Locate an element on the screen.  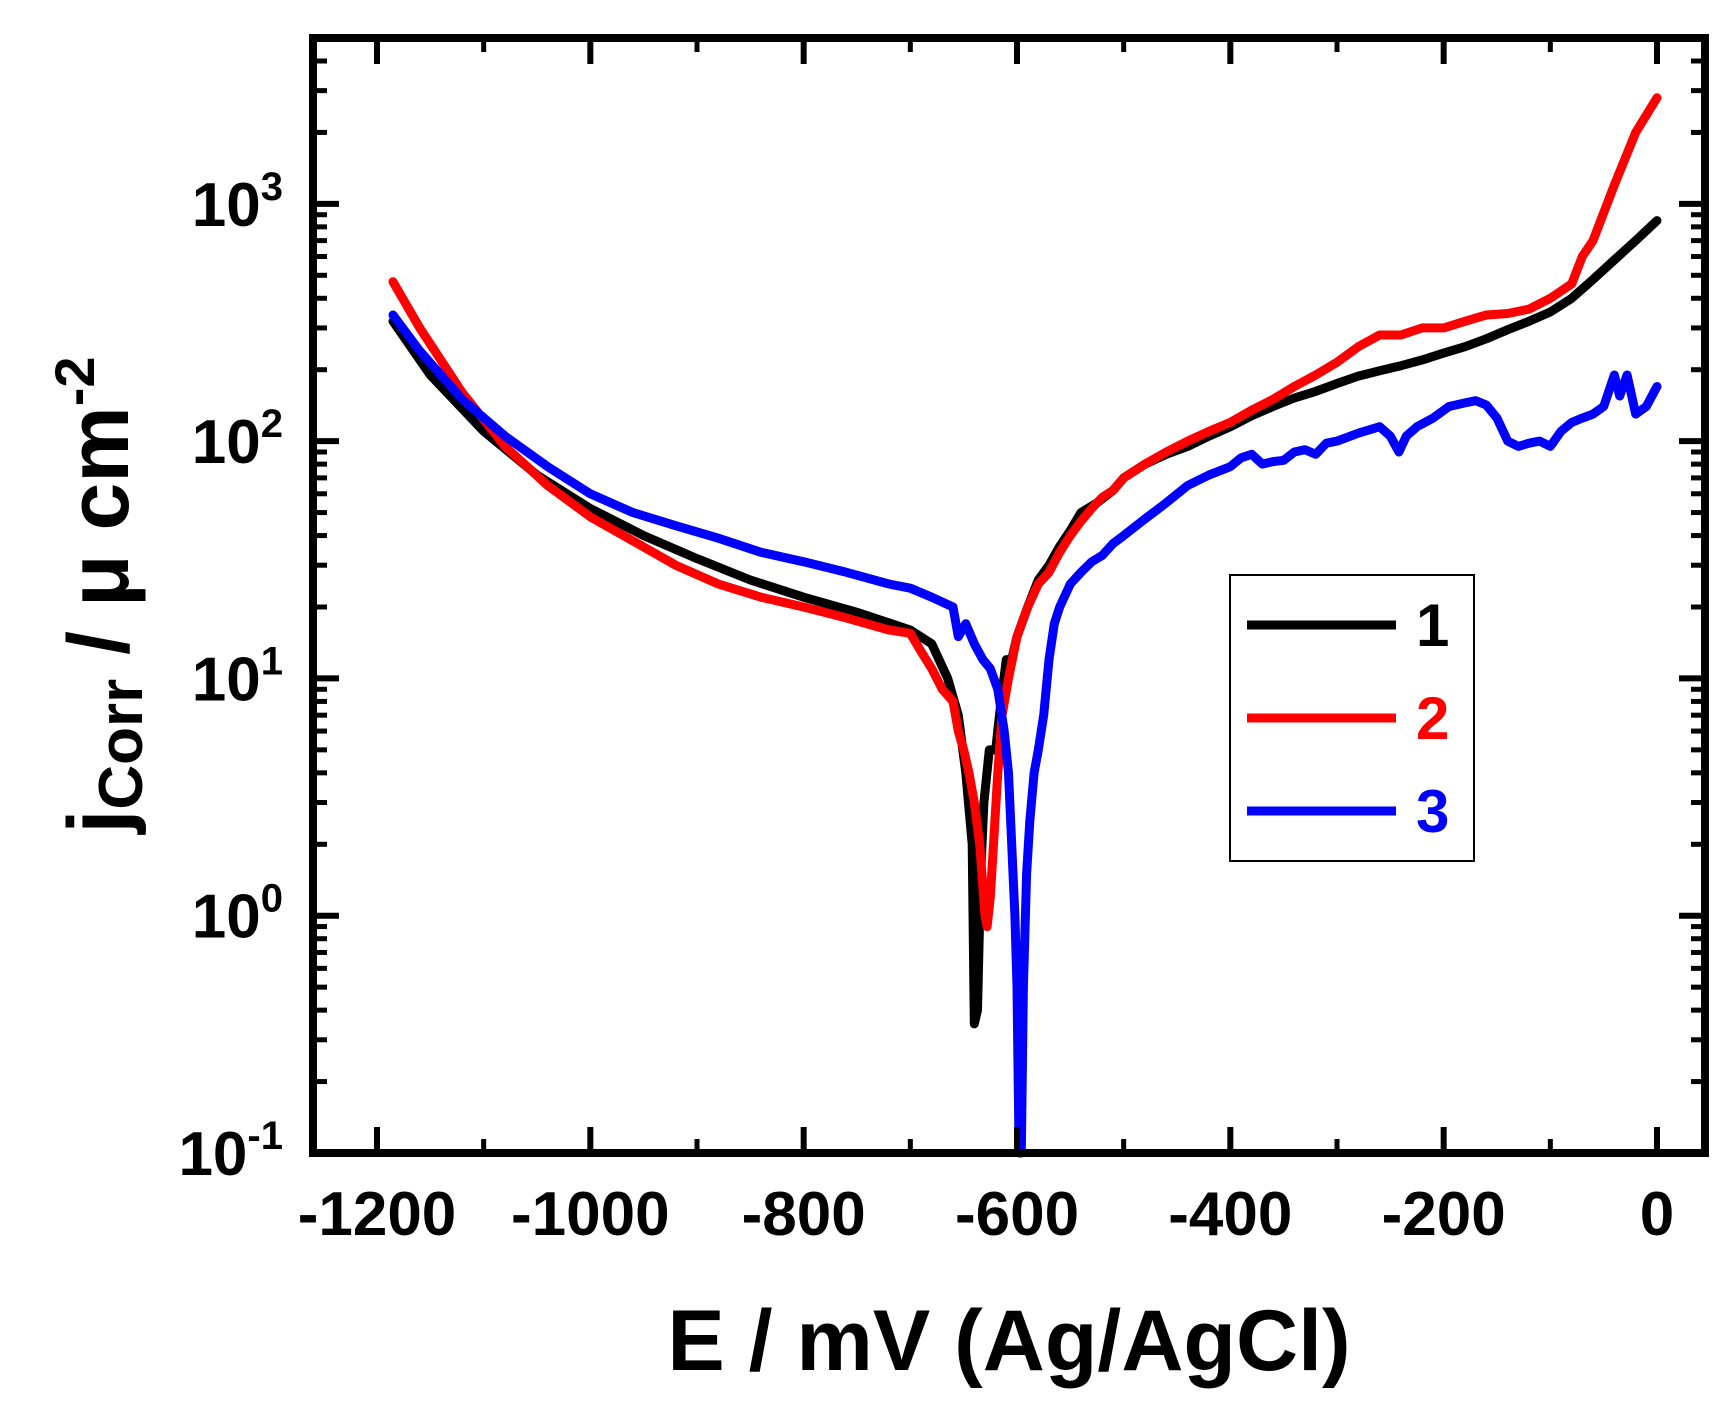
y-axis-title-exponent: -2 is located at coordinates (74, 381).